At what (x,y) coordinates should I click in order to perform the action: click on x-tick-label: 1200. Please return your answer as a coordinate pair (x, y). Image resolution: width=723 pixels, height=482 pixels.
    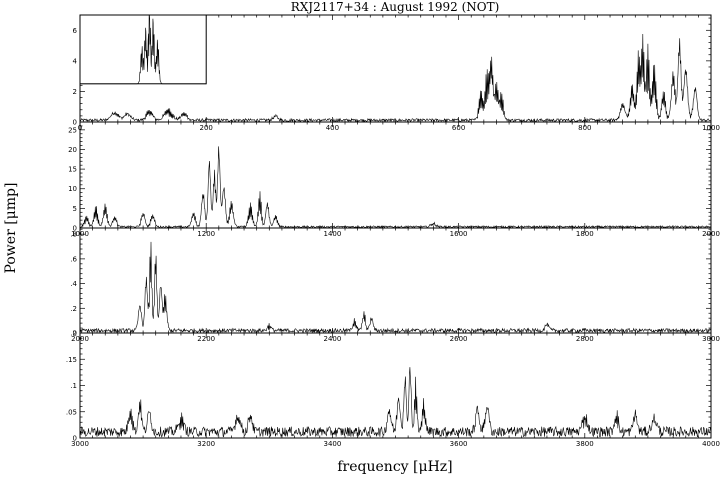
    Looking at the image, I should click on (206, 234).